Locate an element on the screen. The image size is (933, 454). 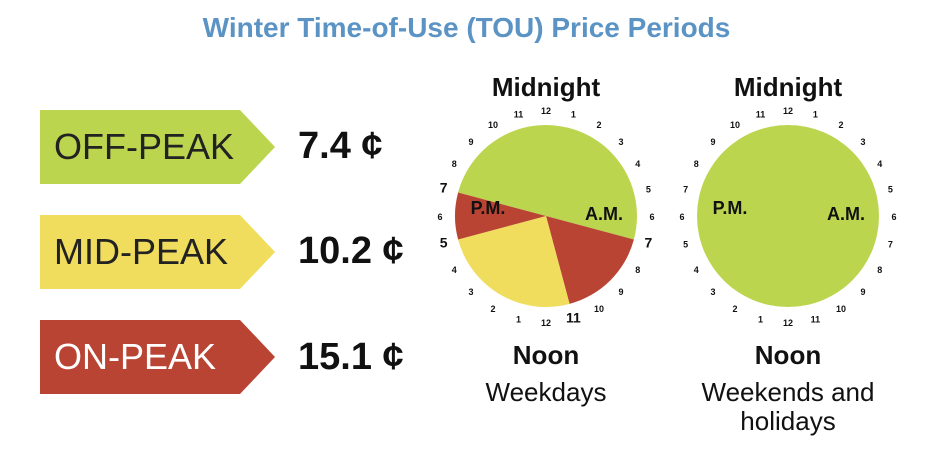
on-peak-price: 15.1 ¢ is located at coordinates (351, 357).